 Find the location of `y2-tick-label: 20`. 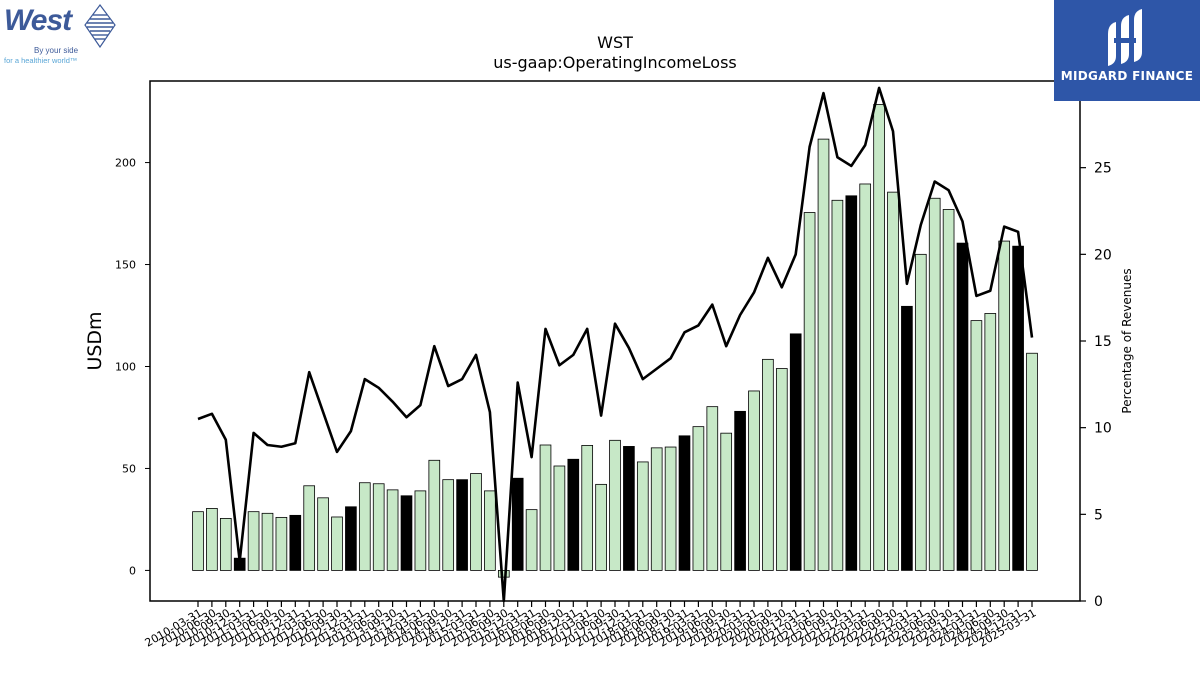

y2-tick-label: 20 is located at coordinates (1103, 255).